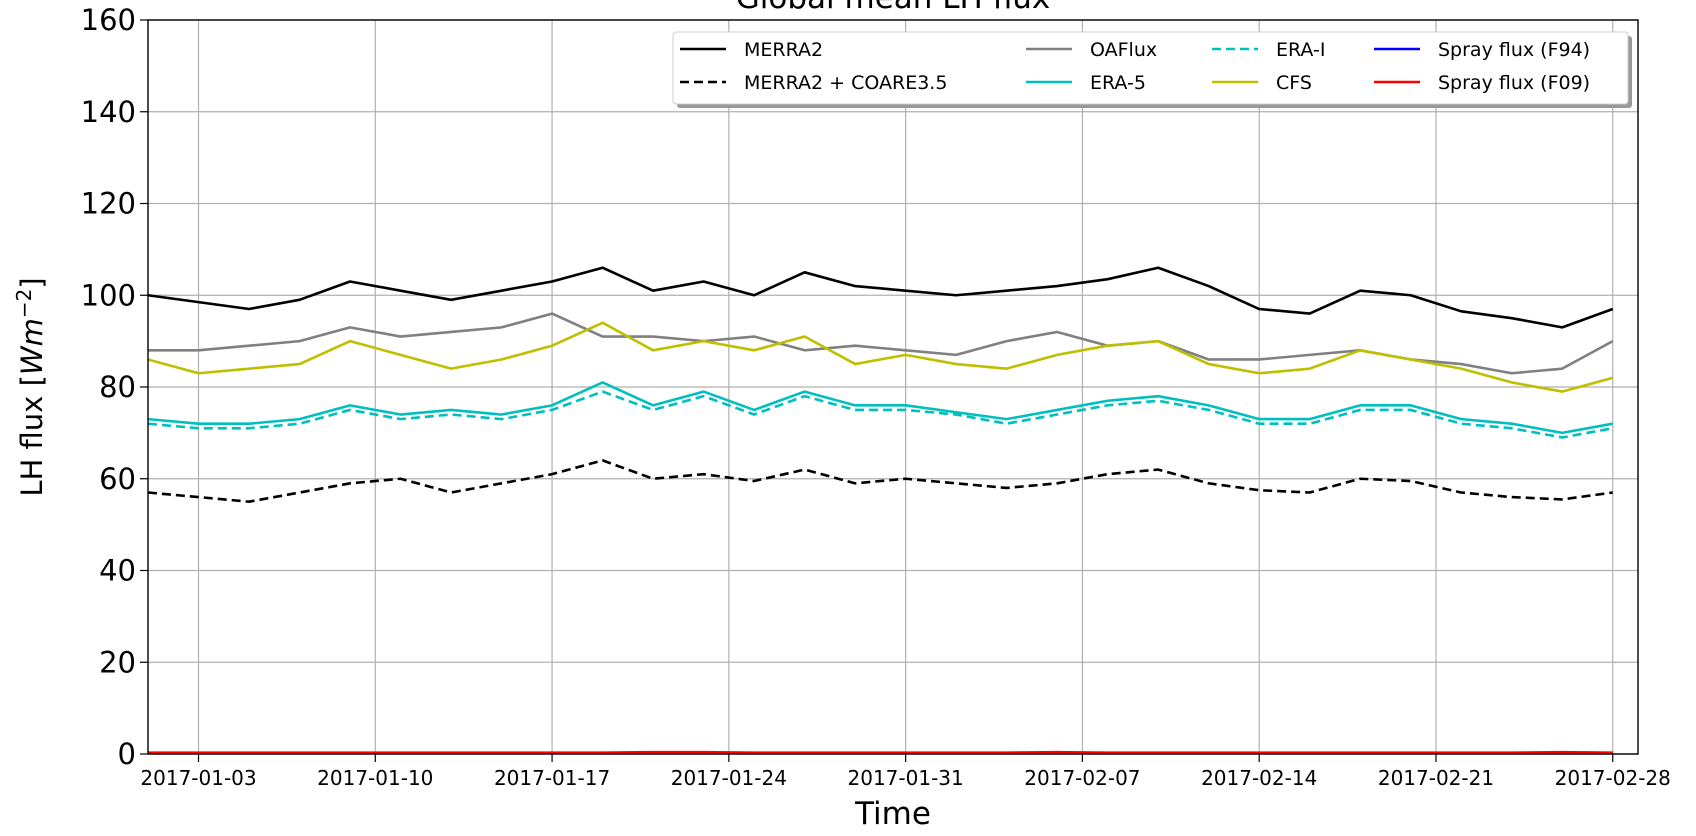 Image resolution: width=1696 pixels, height=836 pixels. I want to click on legend-label: ERA-I, so click(1300, 50).